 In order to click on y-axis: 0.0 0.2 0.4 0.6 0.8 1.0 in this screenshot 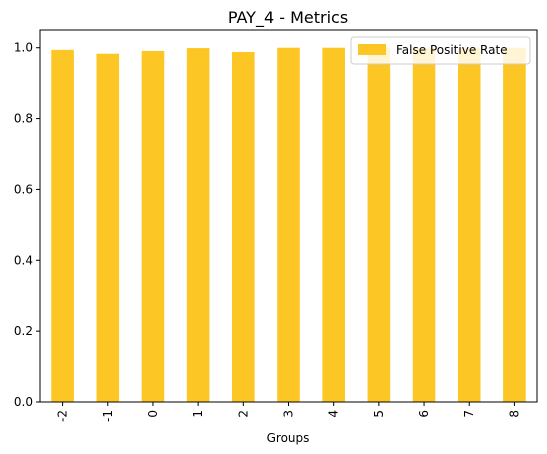, I will do `click(27, 225)`.